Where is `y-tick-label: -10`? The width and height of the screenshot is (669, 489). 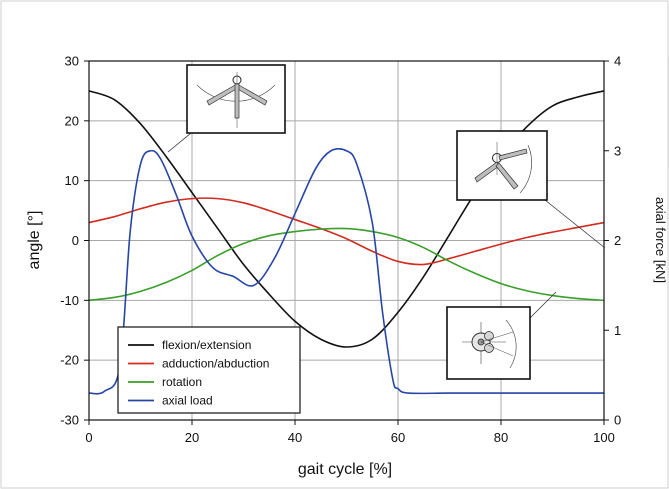 y-tick-label: -10 is located at coordinates (69, 300).